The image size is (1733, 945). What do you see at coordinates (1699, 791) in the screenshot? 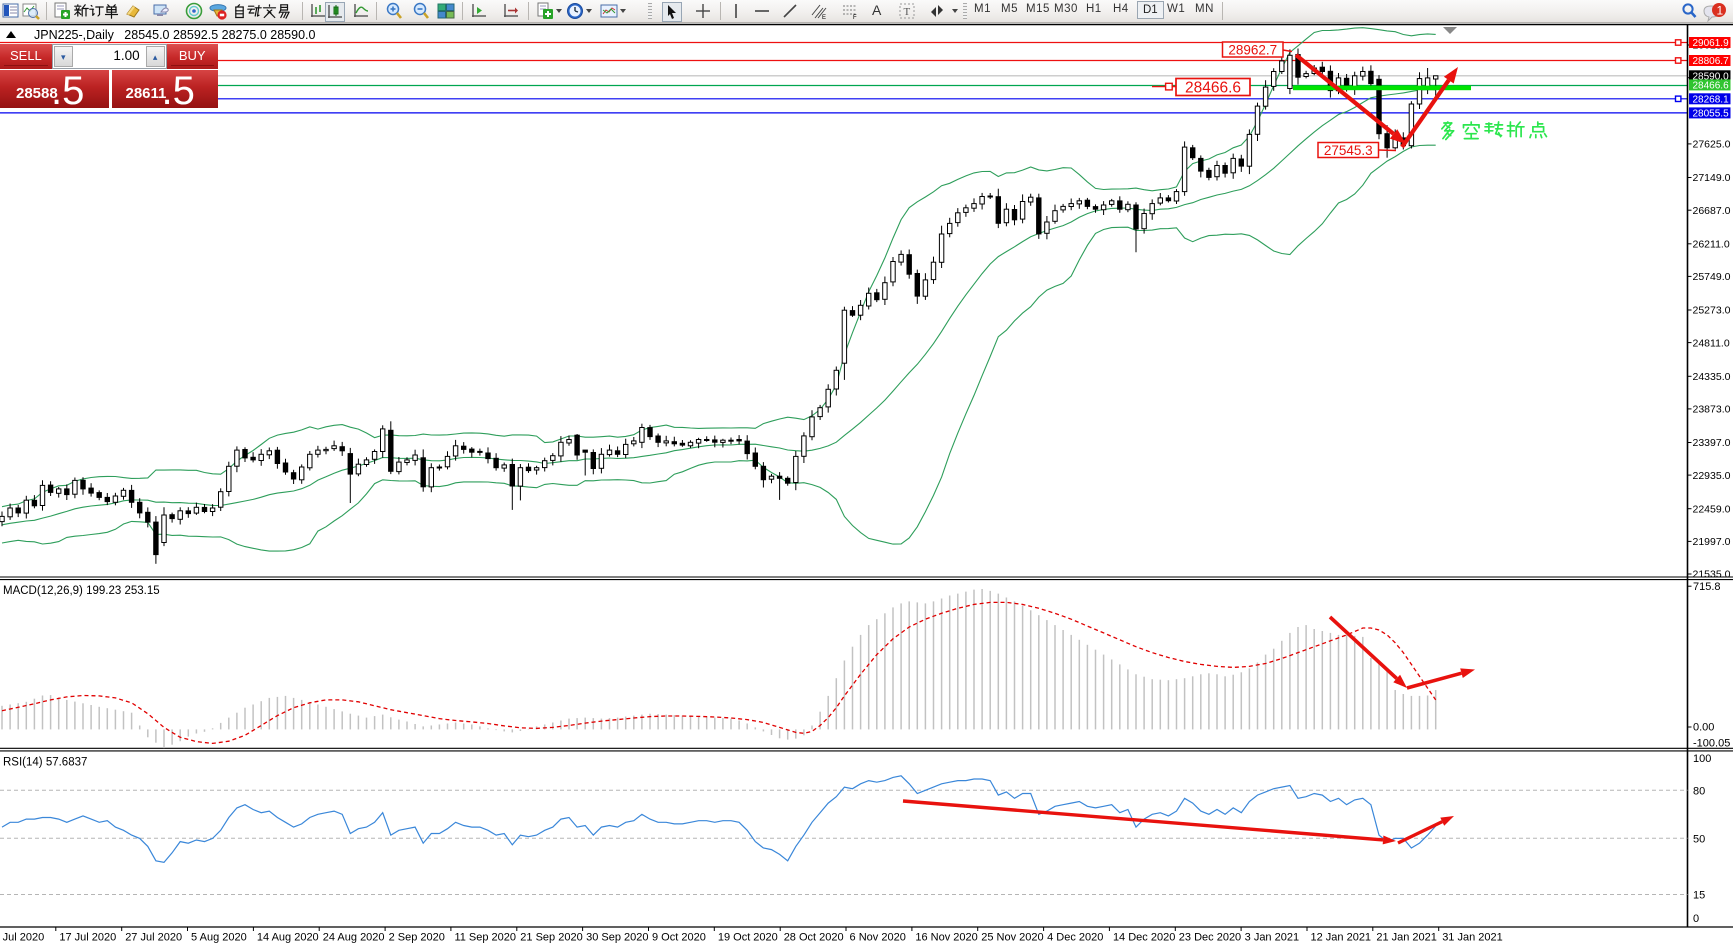
I see `svg-text: 80` at bounding box center [1699, 791].